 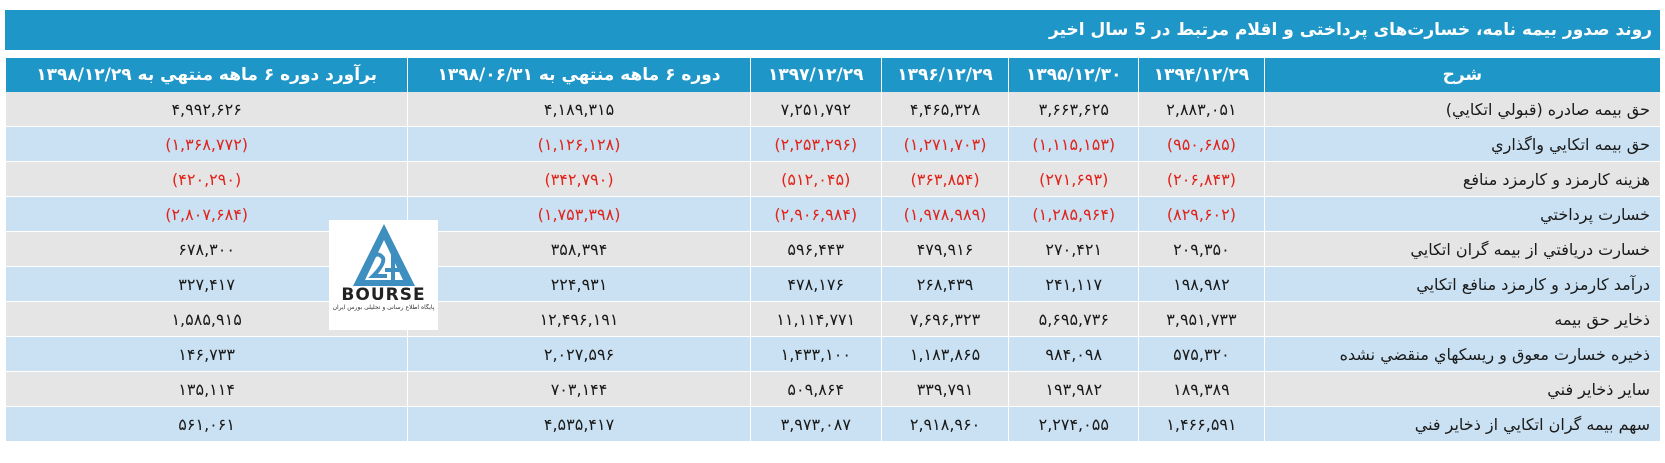 I want to click on value-cell: ۵۰۹,۸۶۴, so click(x=815, y=389).